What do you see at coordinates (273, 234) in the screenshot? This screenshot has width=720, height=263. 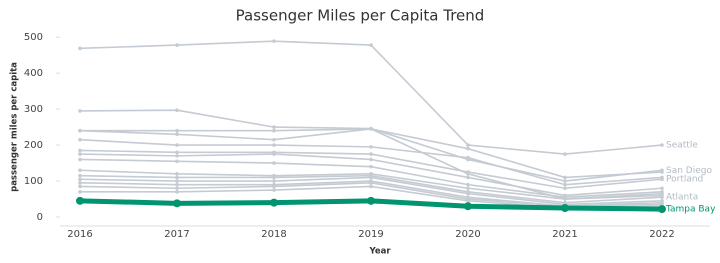 I see `x-tick-label: 2018` at bounding box center [273, 234].